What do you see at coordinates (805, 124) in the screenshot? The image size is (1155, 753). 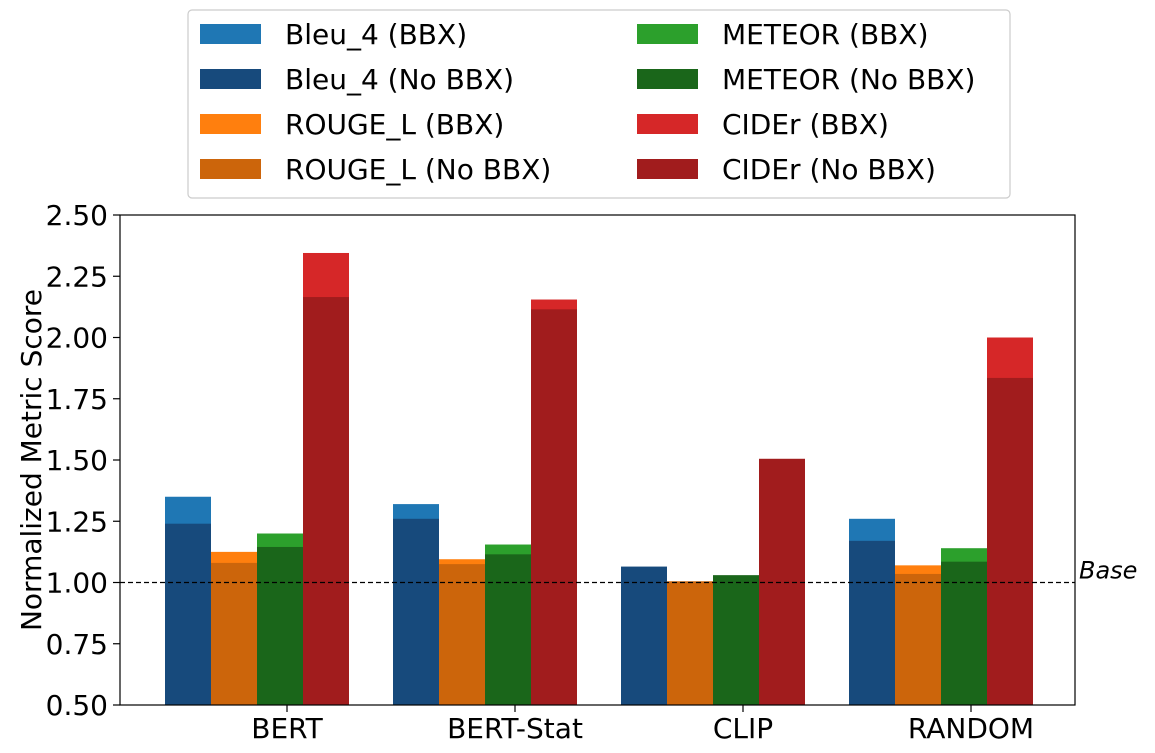 I see `legend-label: CIDEr (BBX)` at bounding box center [805, 124].